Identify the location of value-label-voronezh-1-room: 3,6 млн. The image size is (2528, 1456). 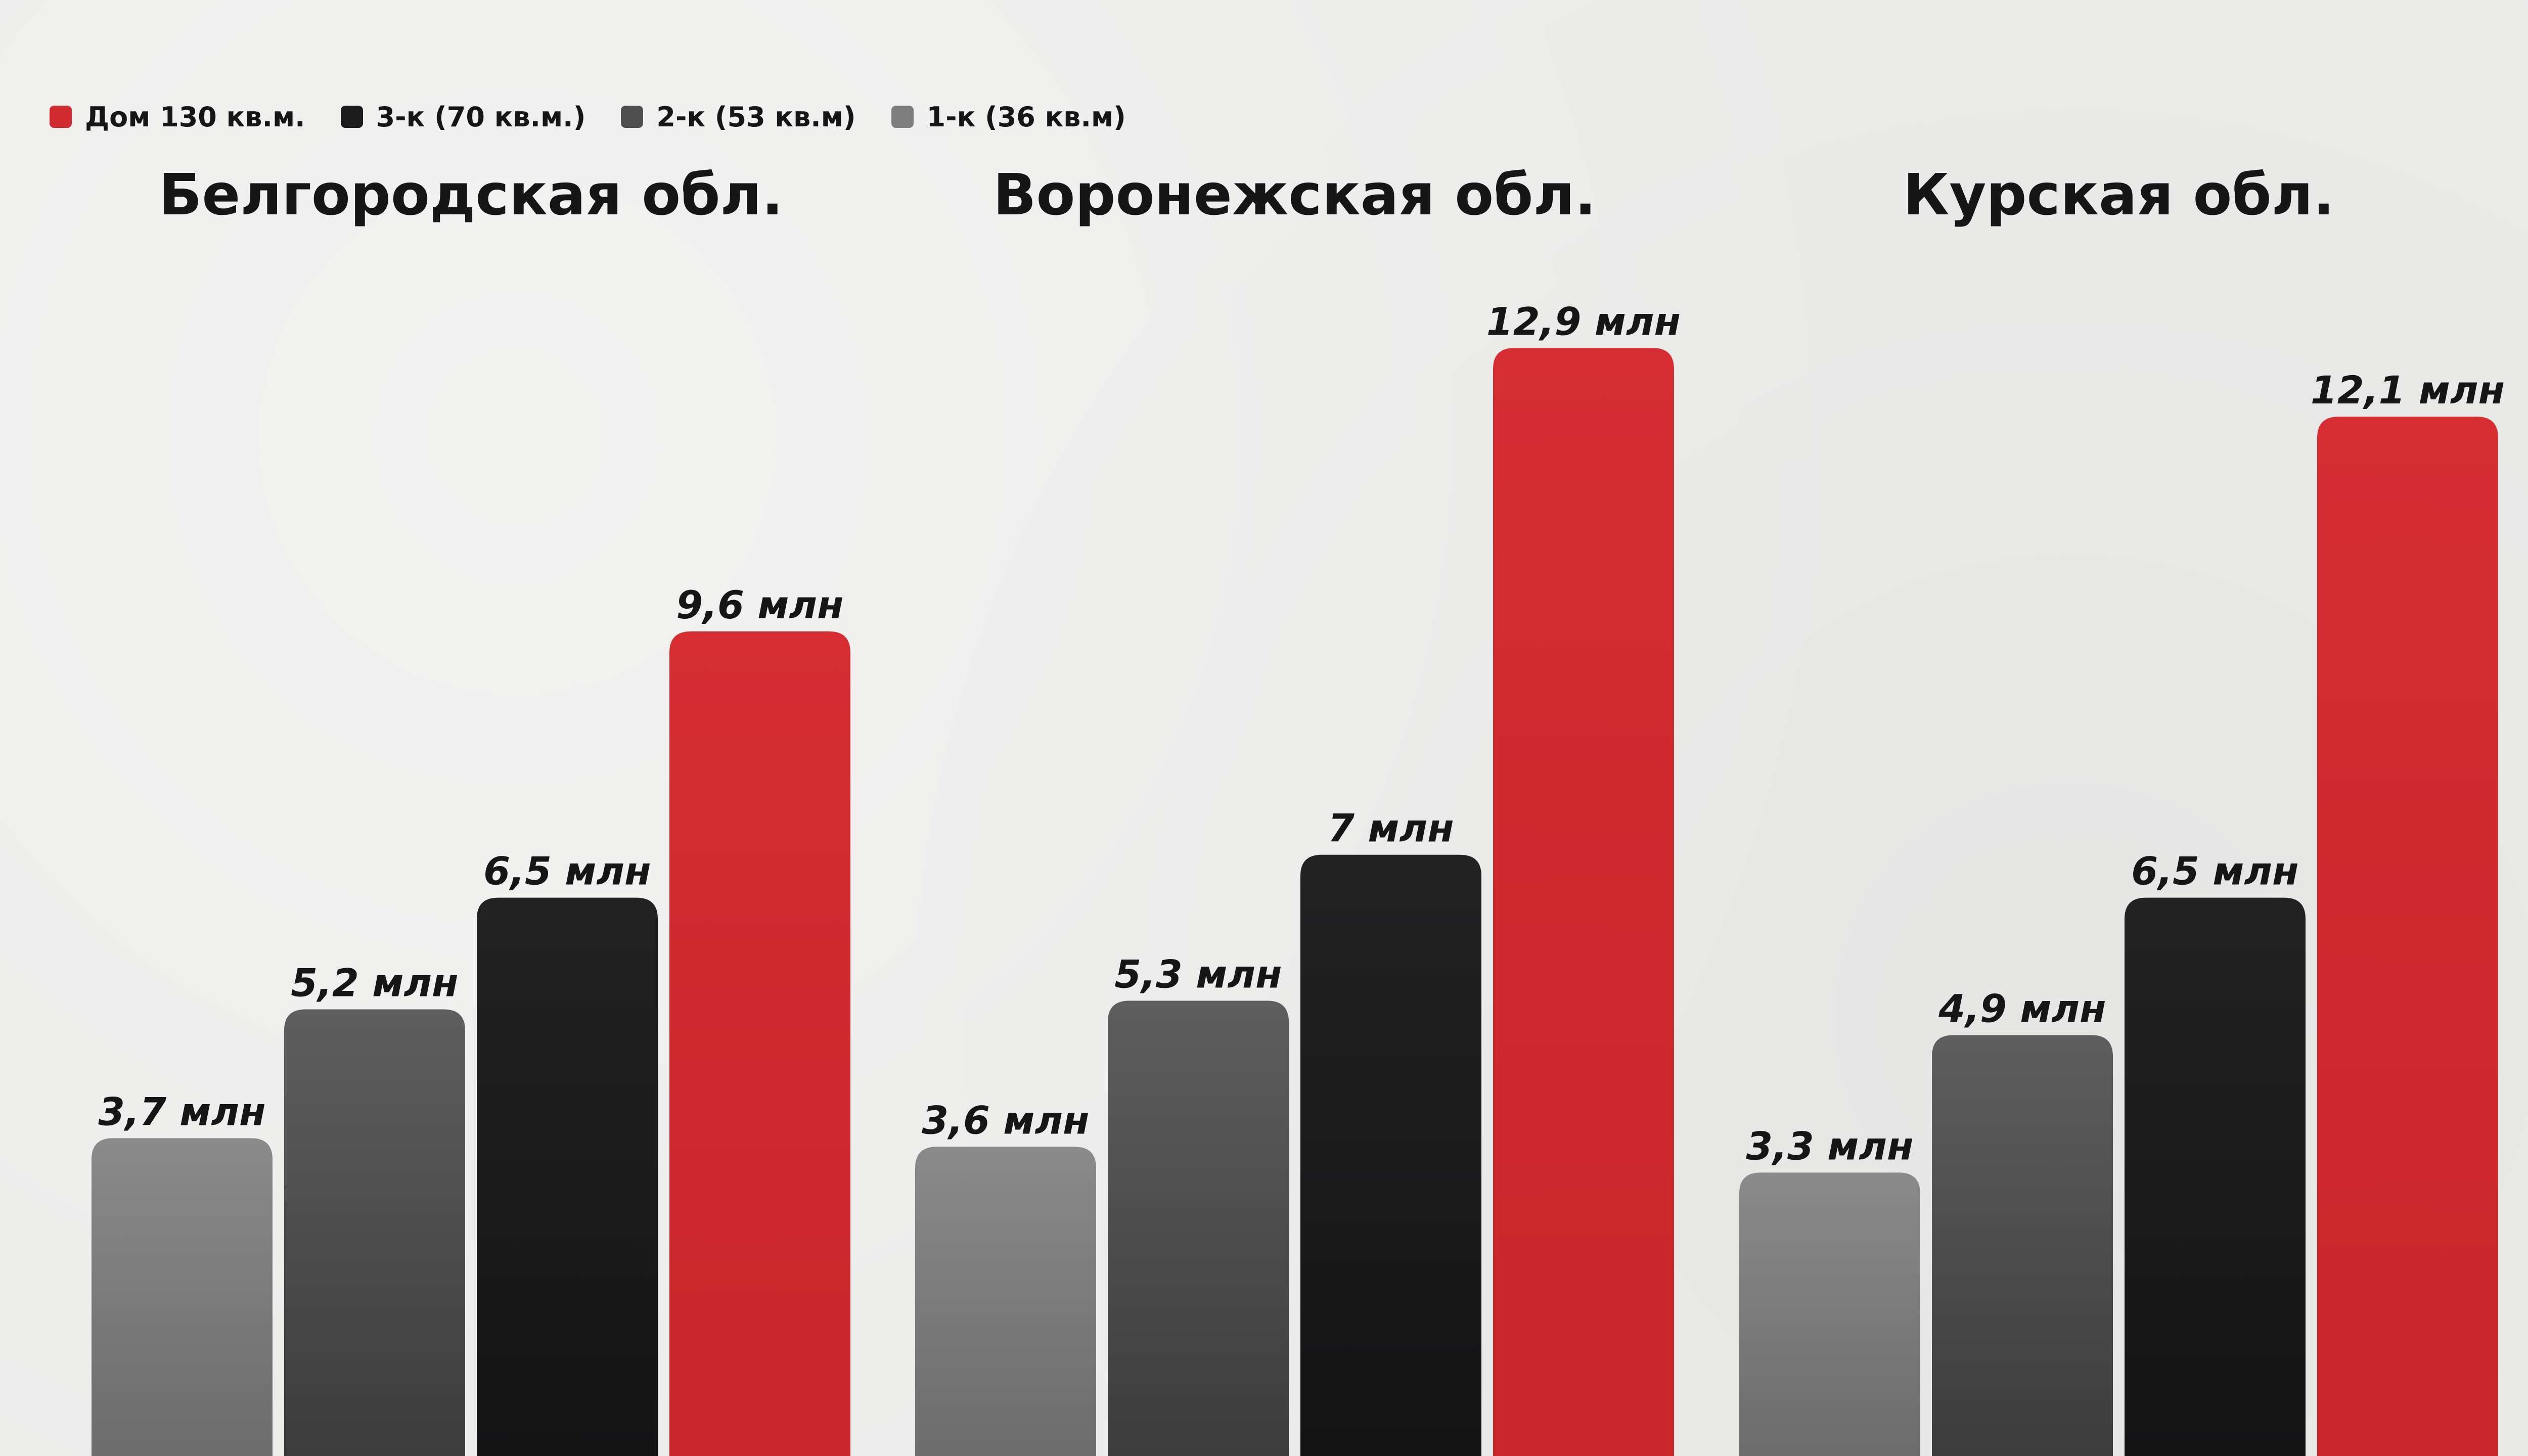
(1006, 1120).